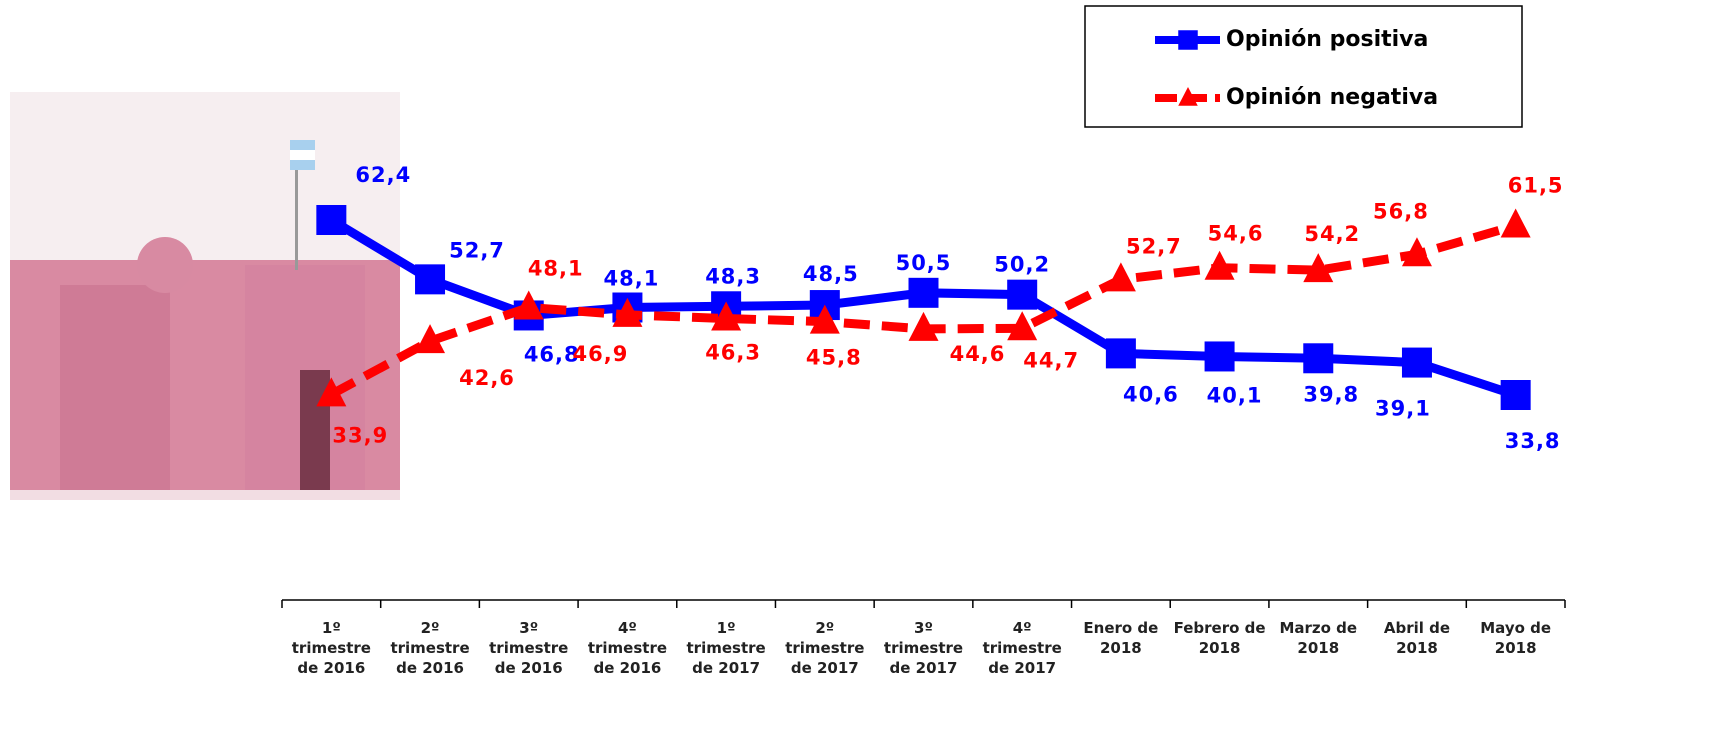 The width and height of the screenshot is (1727, 748). Describe the element at coordinates (360, 435) in the screenshot. I see `data-label: 33,9` at that location.